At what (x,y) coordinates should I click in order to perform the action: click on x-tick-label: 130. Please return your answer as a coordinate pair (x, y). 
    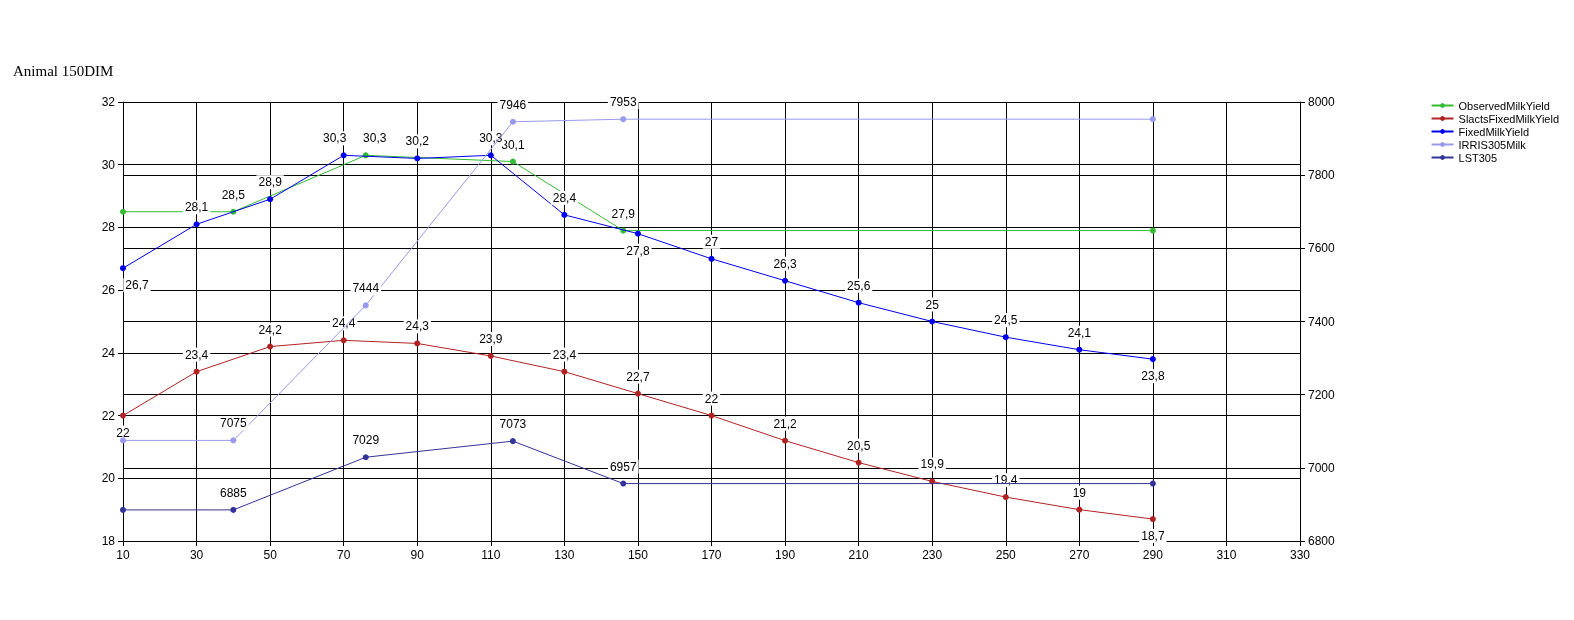
    Looking at the image, I should click on (564, 555).